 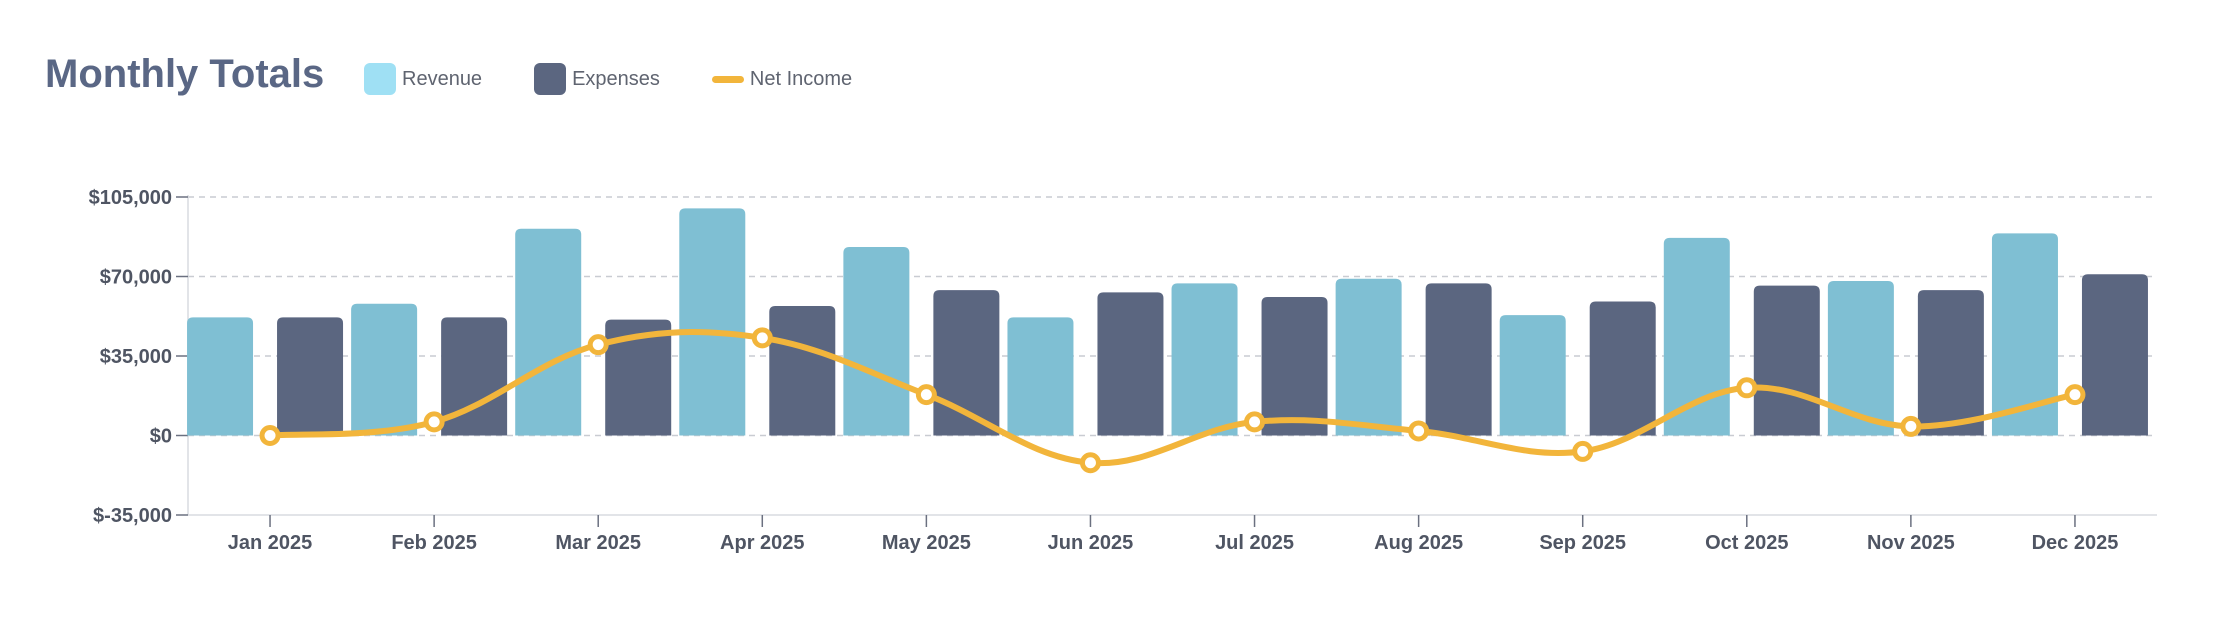 What do you see at coordinates (1746, 543) in the screenshot?
I see `x-tick-label: Oct 2025` at bounding box center [1746, 543].